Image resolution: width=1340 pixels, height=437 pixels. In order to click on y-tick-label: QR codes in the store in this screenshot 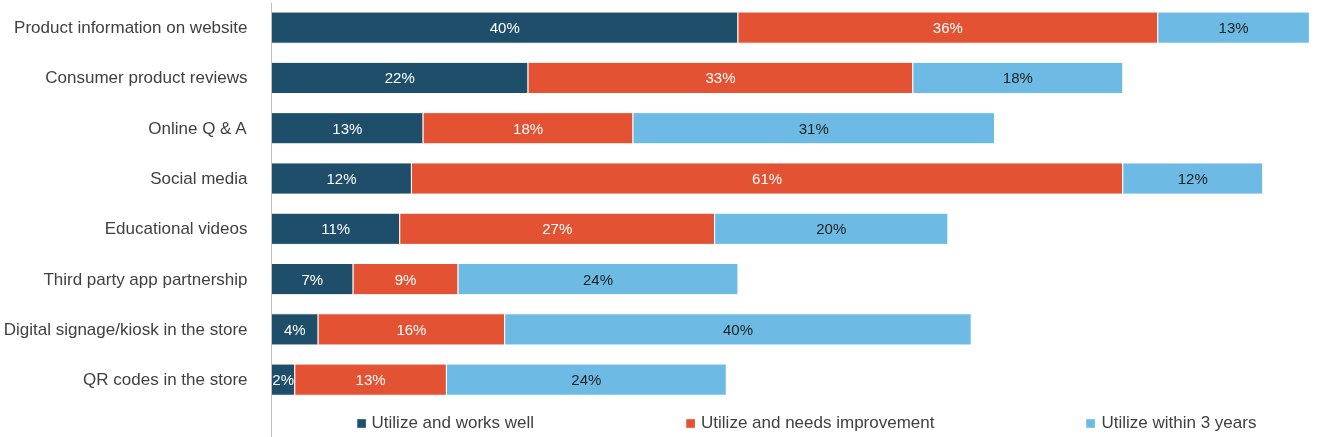, I will do `click(165, 380)`.